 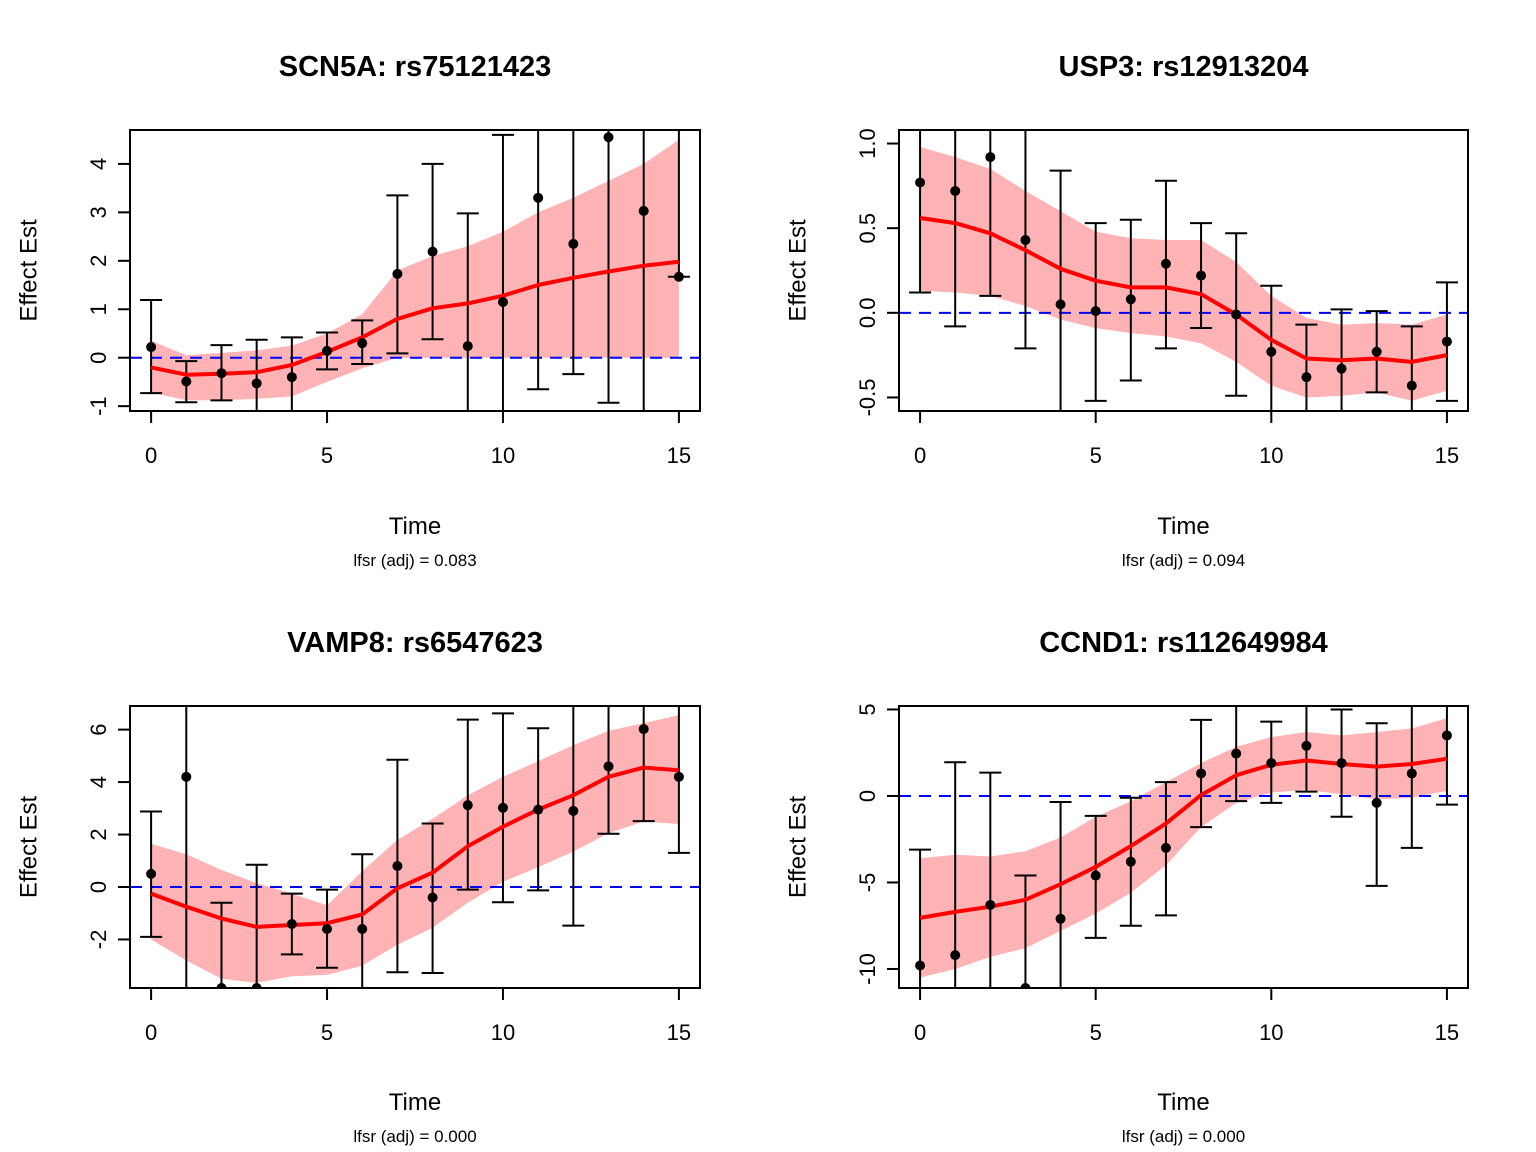 What do you see at coordinates (1184, 67) in the screenshot?
I see `chart-title: USP3: rs12913204` at bounding box center [1184, 67].